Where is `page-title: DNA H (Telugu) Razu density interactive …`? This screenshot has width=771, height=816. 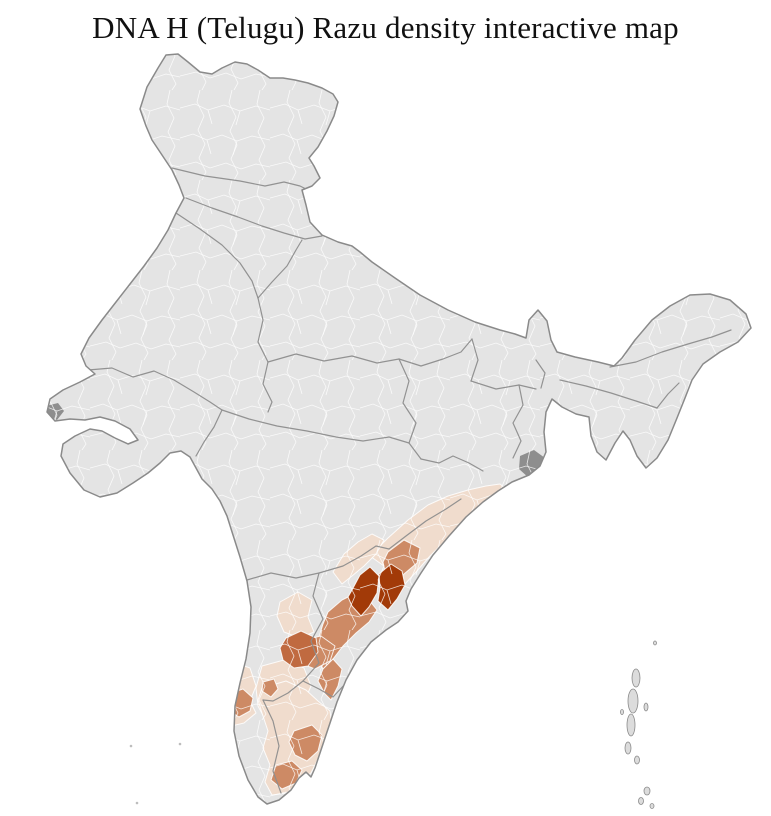
page-title: DNA H (Telugu) Razu density interactive … is located at coordinates (385, 27).